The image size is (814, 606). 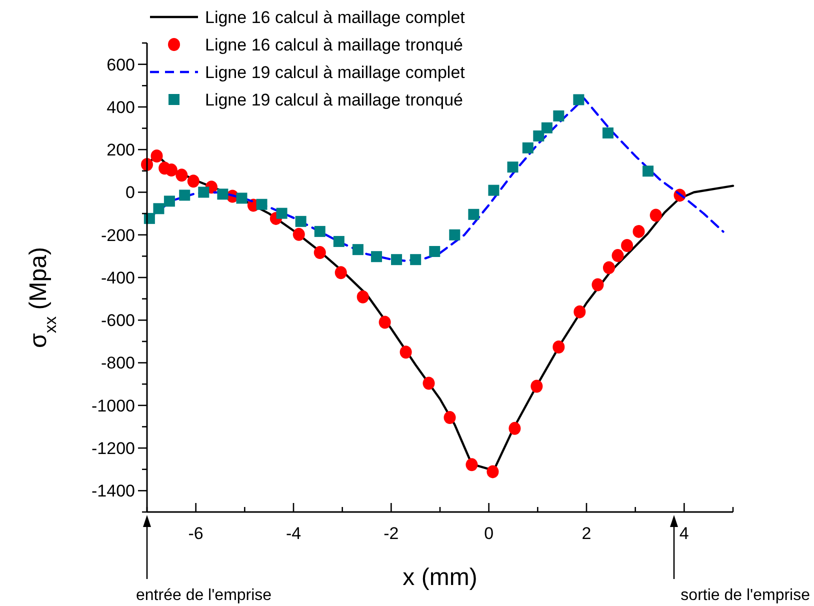 What do you see at coordinates (335, 17) in the screenshot?
I see `legend-label: Ligne 16 calcul à maillage complet` at bounding box center [335, 17].